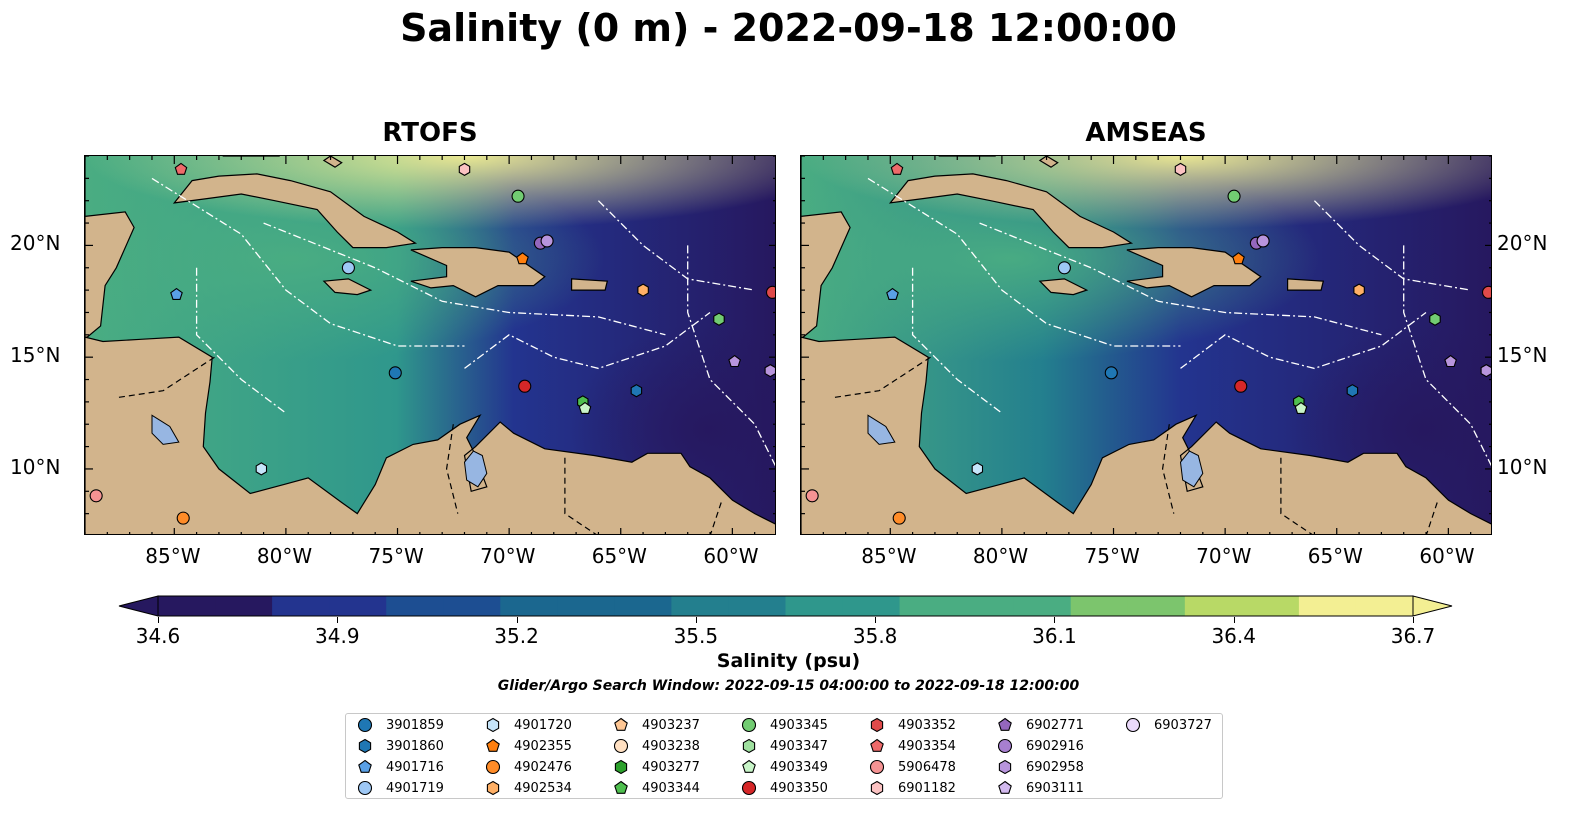 This screenshot has width=1577, height=827. What do you see at coordinates (799, 746) in the screenshot?
I see `legend-label: 4903347` at bounding box center [799, 746].